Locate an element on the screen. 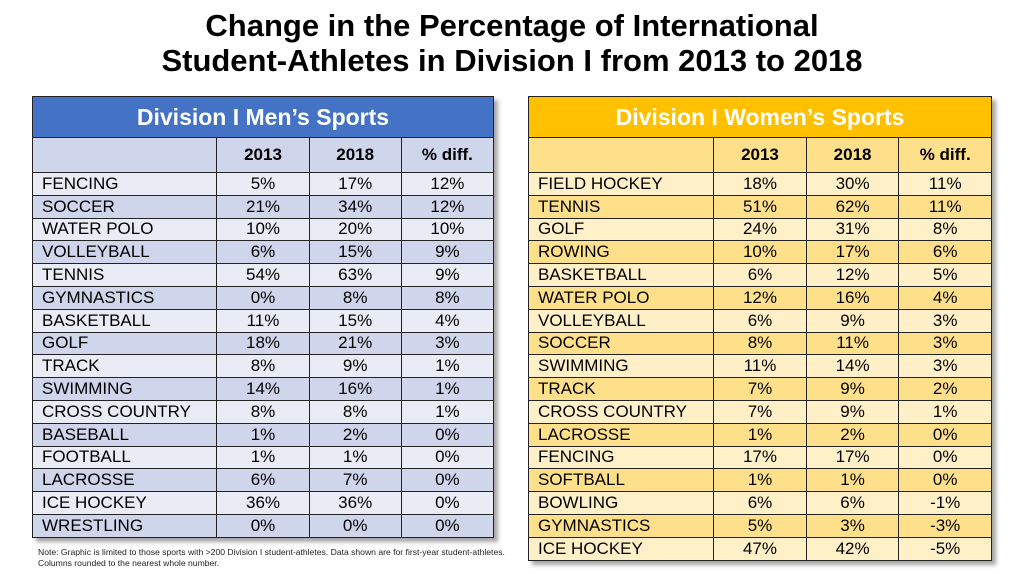 This screenshot has height=574, width=1024. value-2013: 12% is located at coordinates (760, 297).